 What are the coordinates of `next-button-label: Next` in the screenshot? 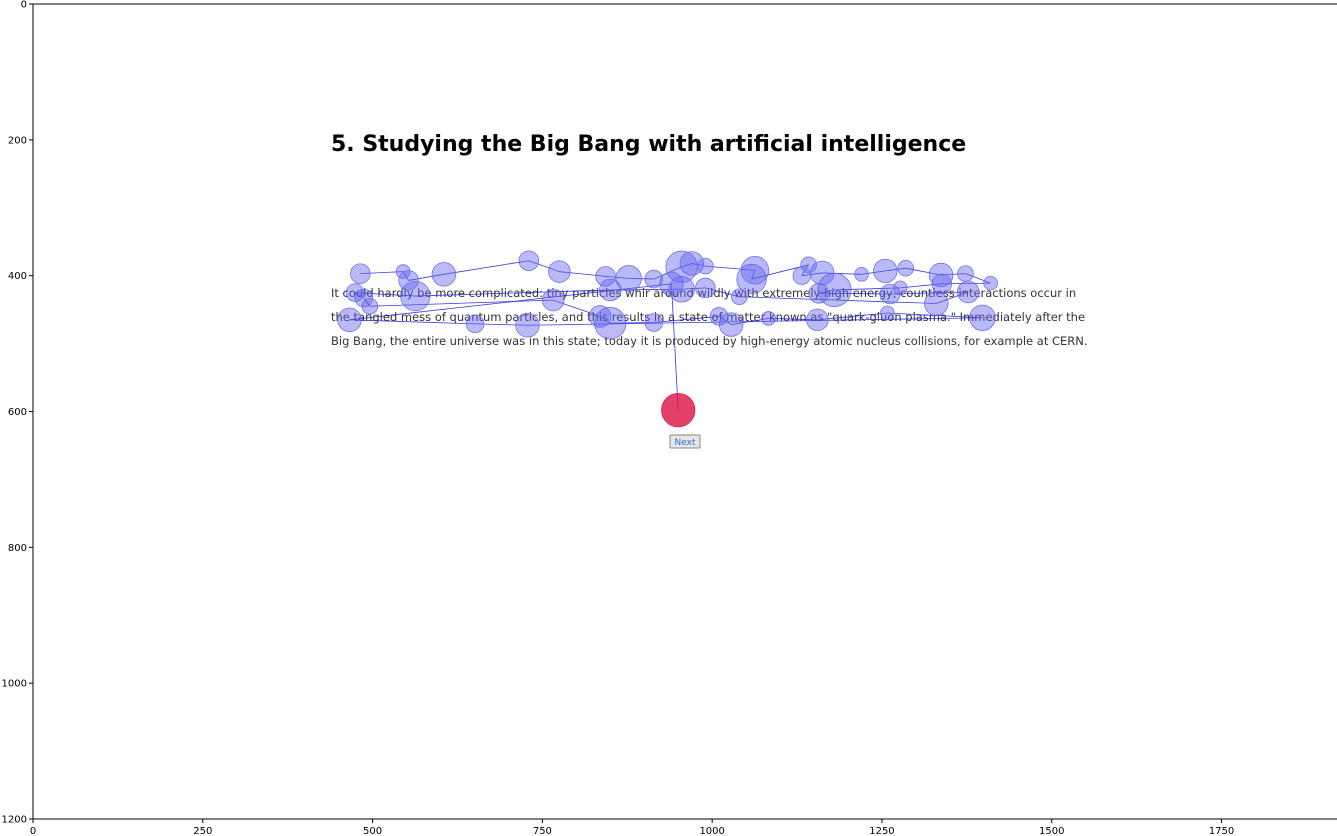 It's located at (685, 443).